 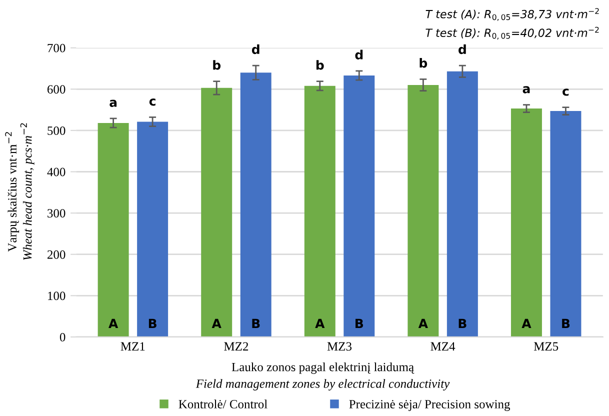 What do you see at coordinates (57, 130) in the screenshot?
I see `y-tick-label: 500` at bounding box center [57, 130].